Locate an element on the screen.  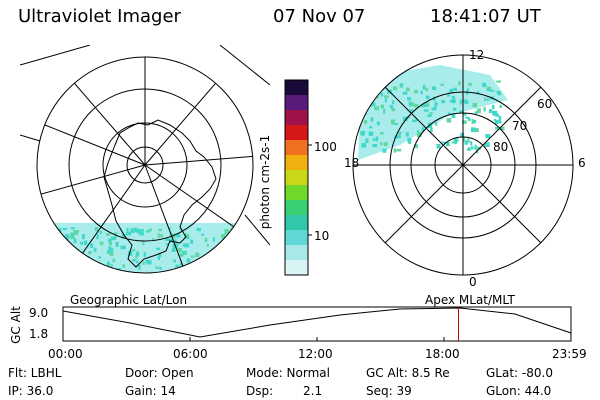
colorbar-tick-10: 10 is located at coordinates (322, 236).